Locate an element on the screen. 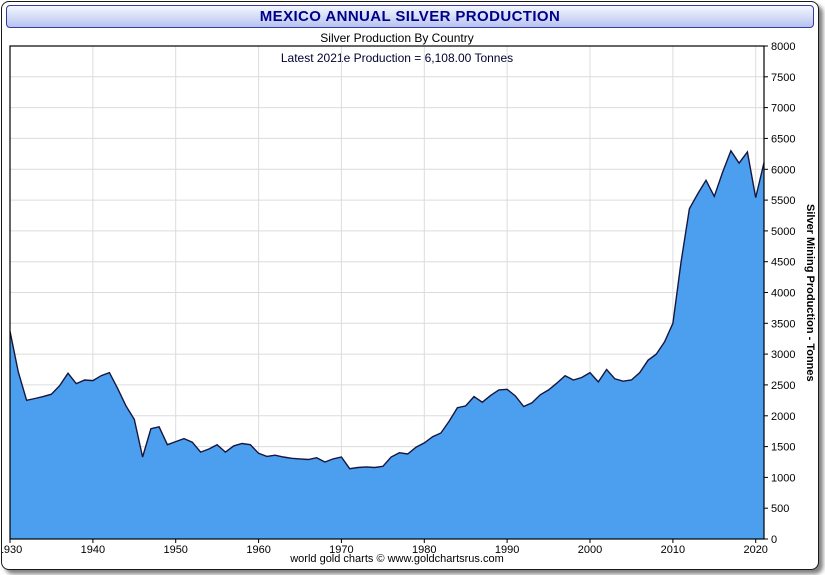 Image resolution: width=825 pixels, height=575 pixels. y-tick-label: 7000 is located at coordinates (783, 109).